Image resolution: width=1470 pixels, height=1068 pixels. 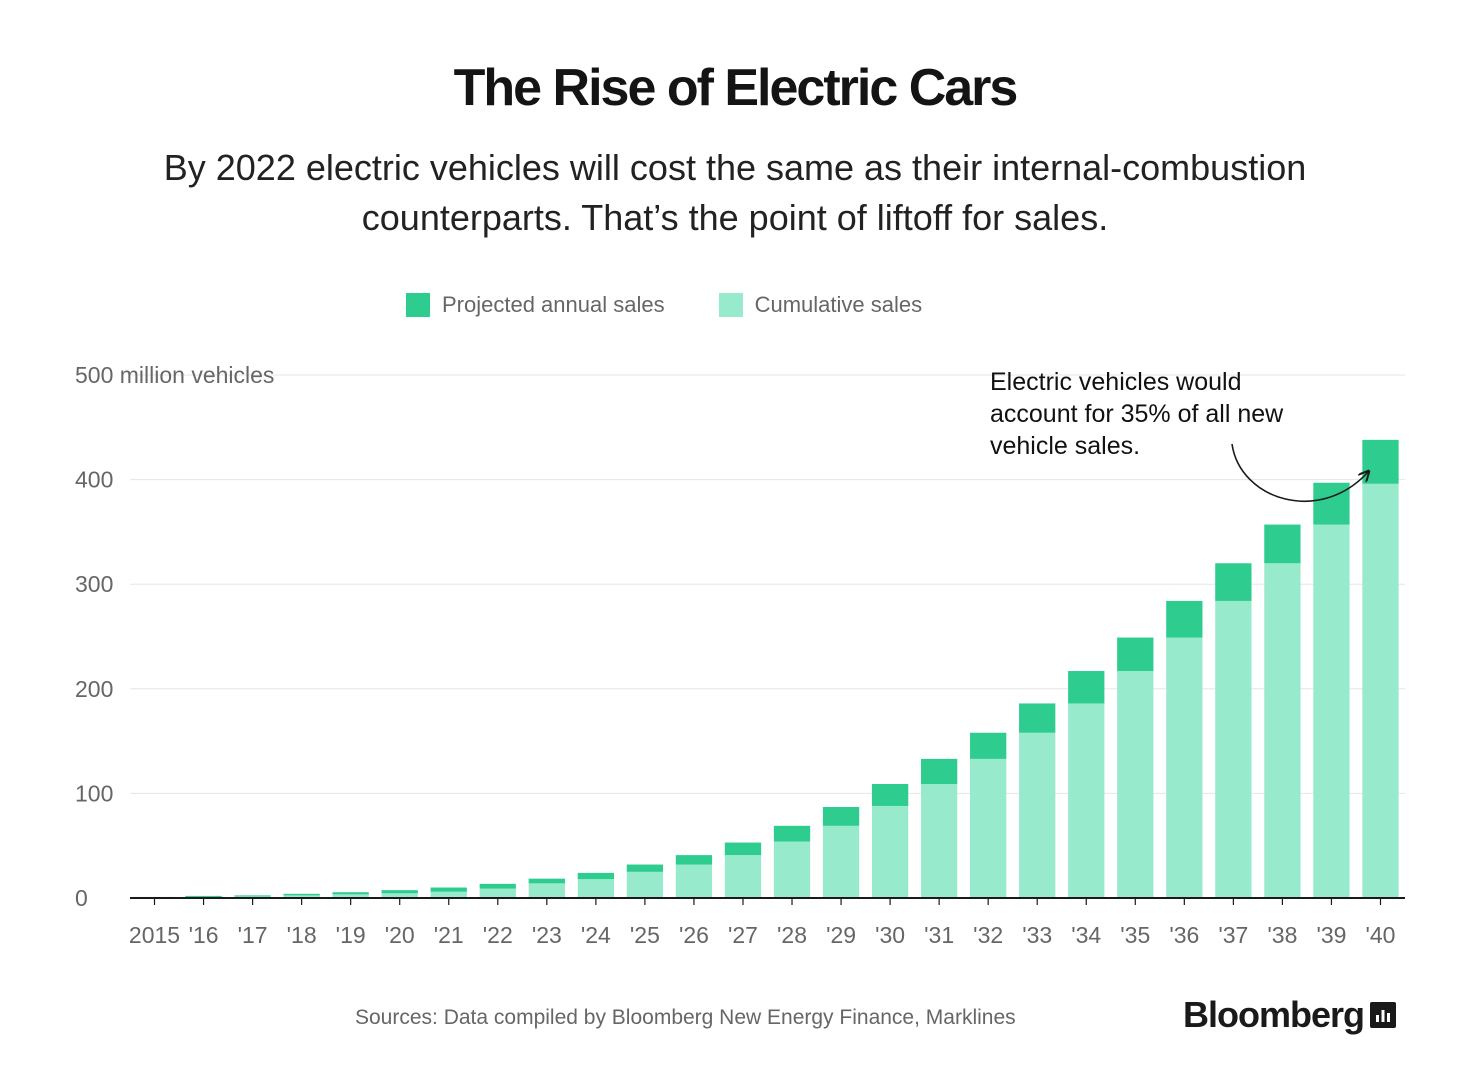 What do you see at coordinates (743, 935) in the screenshot?
I see `x-tick-label: '27` at bounding box center [743, 935].